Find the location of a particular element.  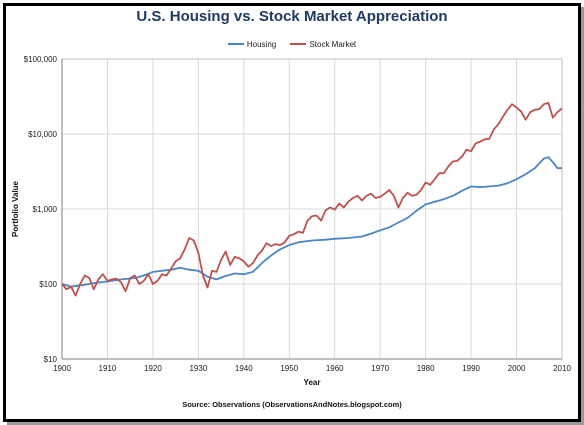

x-tick-label: 1950 is located at coordinates (289, 368).